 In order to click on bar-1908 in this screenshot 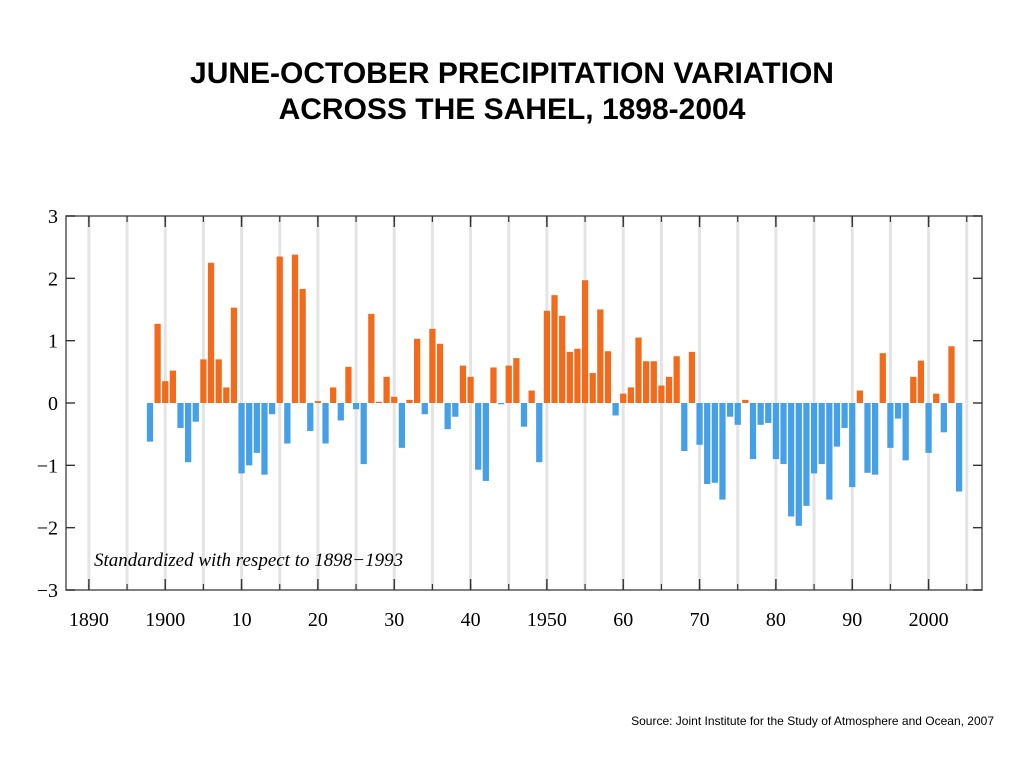, I will do `click(226, 395)`.